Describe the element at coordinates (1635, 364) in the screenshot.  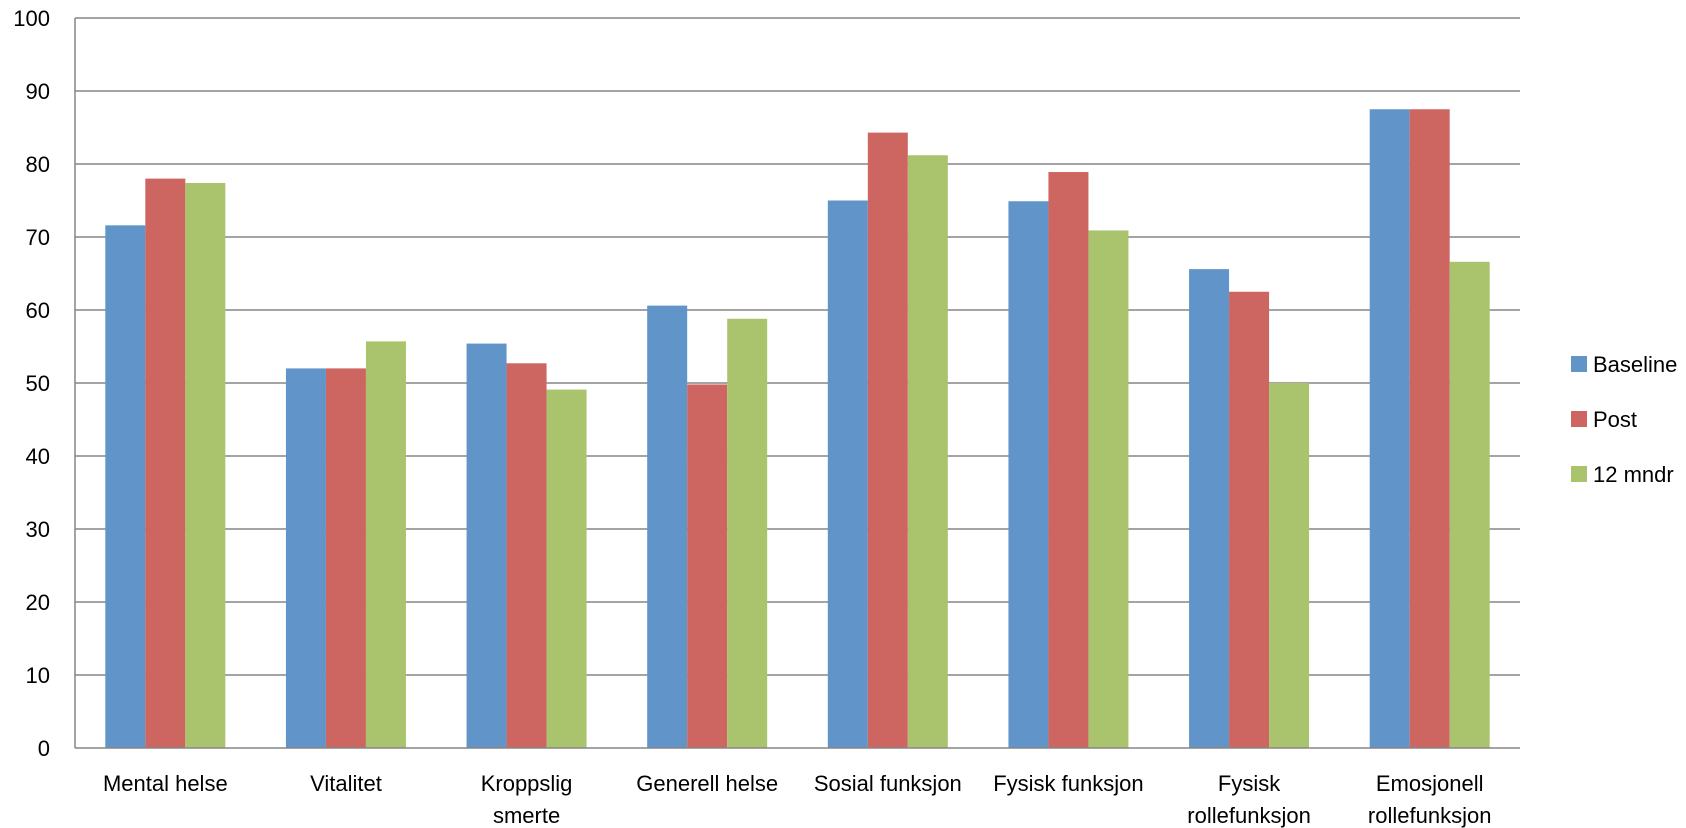
I see `legend-label: Baseline` at that location.